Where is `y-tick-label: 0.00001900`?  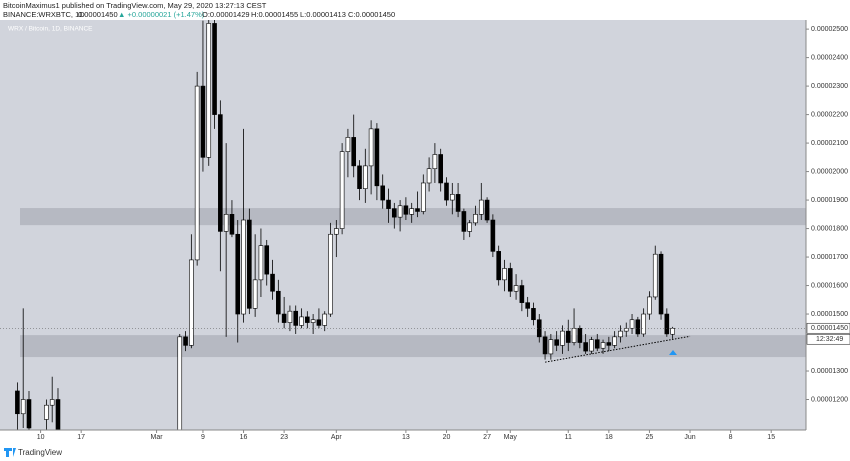 y-tick-label: 0.00001900 is located at coordinates (829, 200).